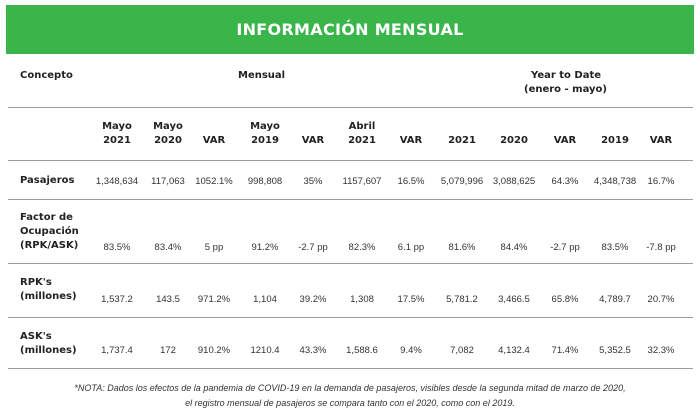 The width and height of the screenshot is (700, 417). I want to click on table-cell: 1,537.2, so click(117, 299).